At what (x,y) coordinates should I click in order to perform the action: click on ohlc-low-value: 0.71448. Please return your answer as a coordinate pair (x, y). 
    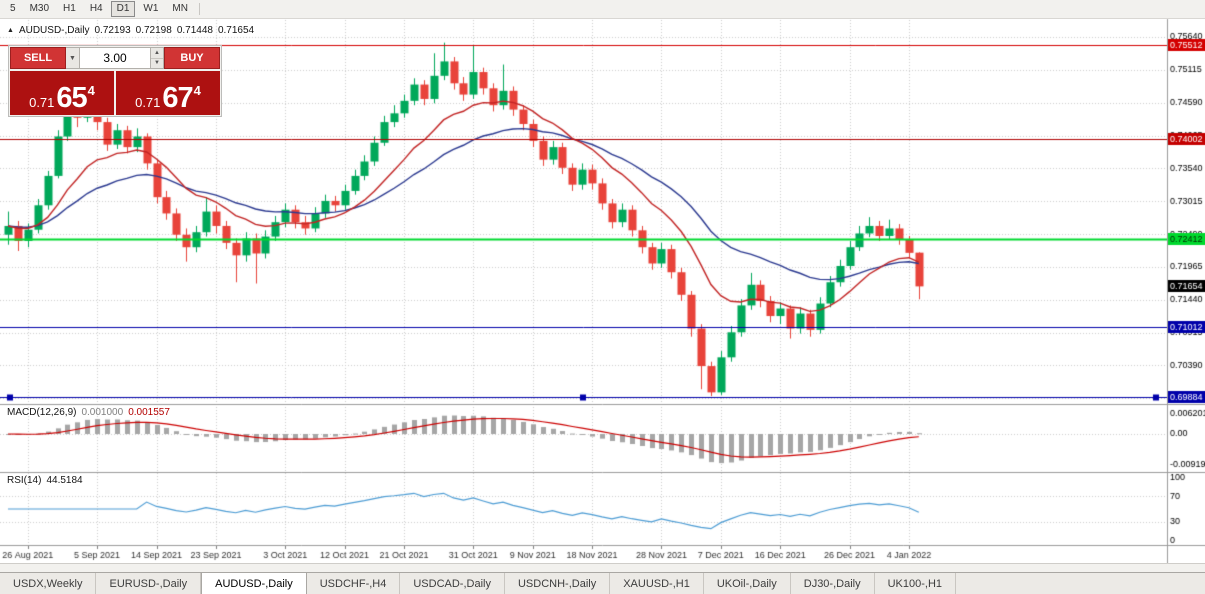
    Looking at the image, I should click on (194, 30).